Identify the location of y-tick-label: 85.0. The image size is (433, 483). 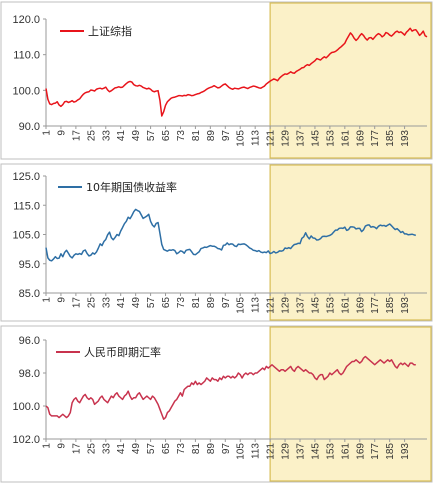
(29, 294).